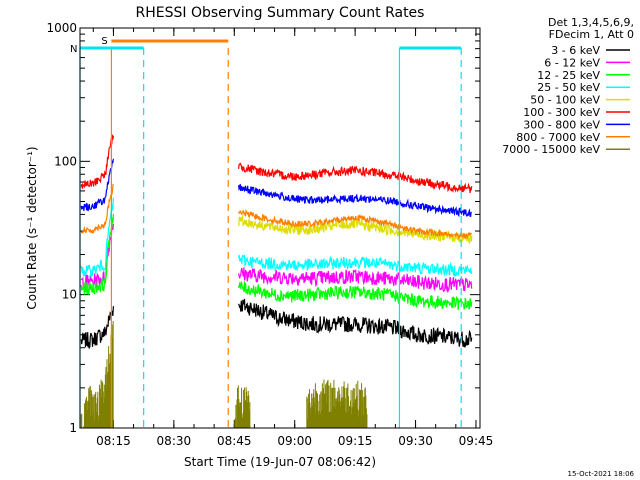 The width and height of the screenshot is (640, 480). I want to click on legend-entry-label: 50 - 100 keV, so click(565, 100).